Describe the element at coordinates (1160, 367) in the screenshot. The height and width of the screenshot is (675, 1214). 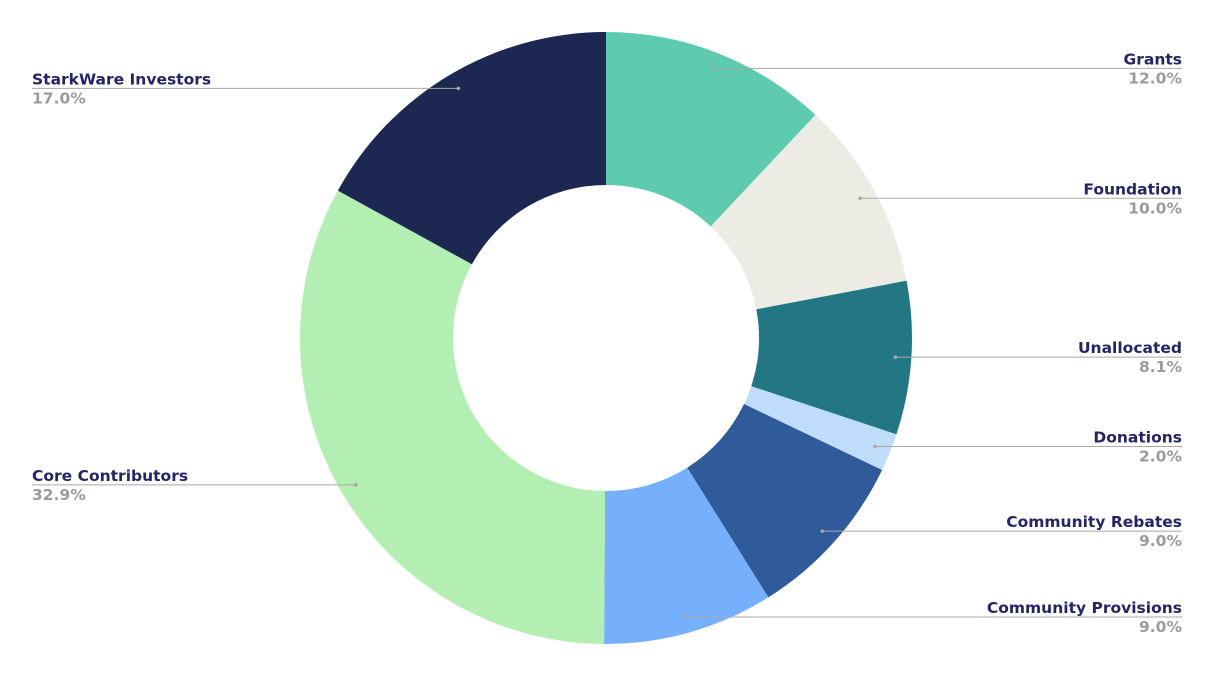
I see `percent-unallocated: 8.1%` at that location.